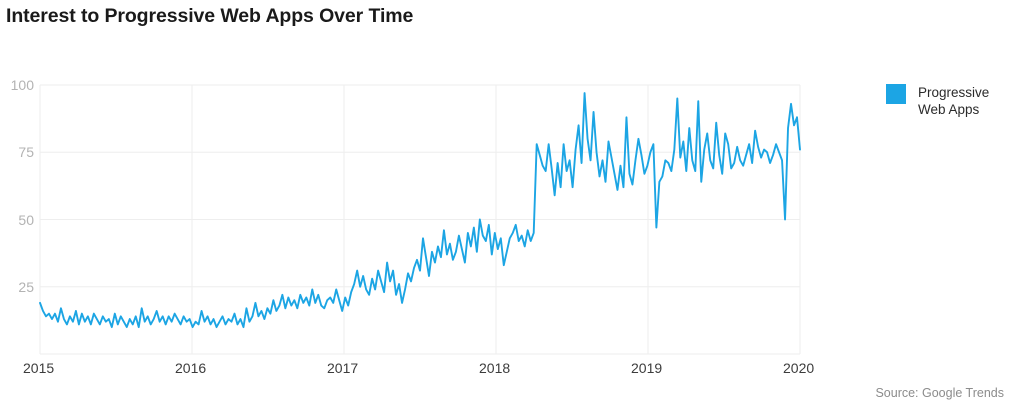  I want to click on x-tick-label: 2017, so click(343, 368).